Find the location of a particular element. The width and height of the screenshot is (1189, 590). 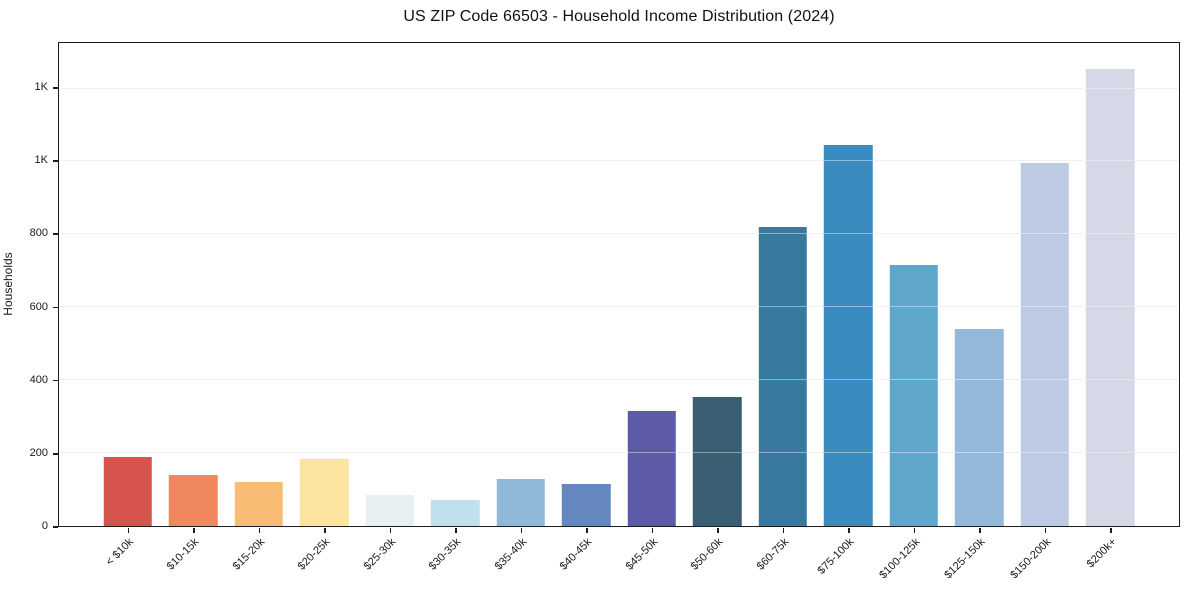

bar-slot: $75-100k is located at coordinates (849, 310).